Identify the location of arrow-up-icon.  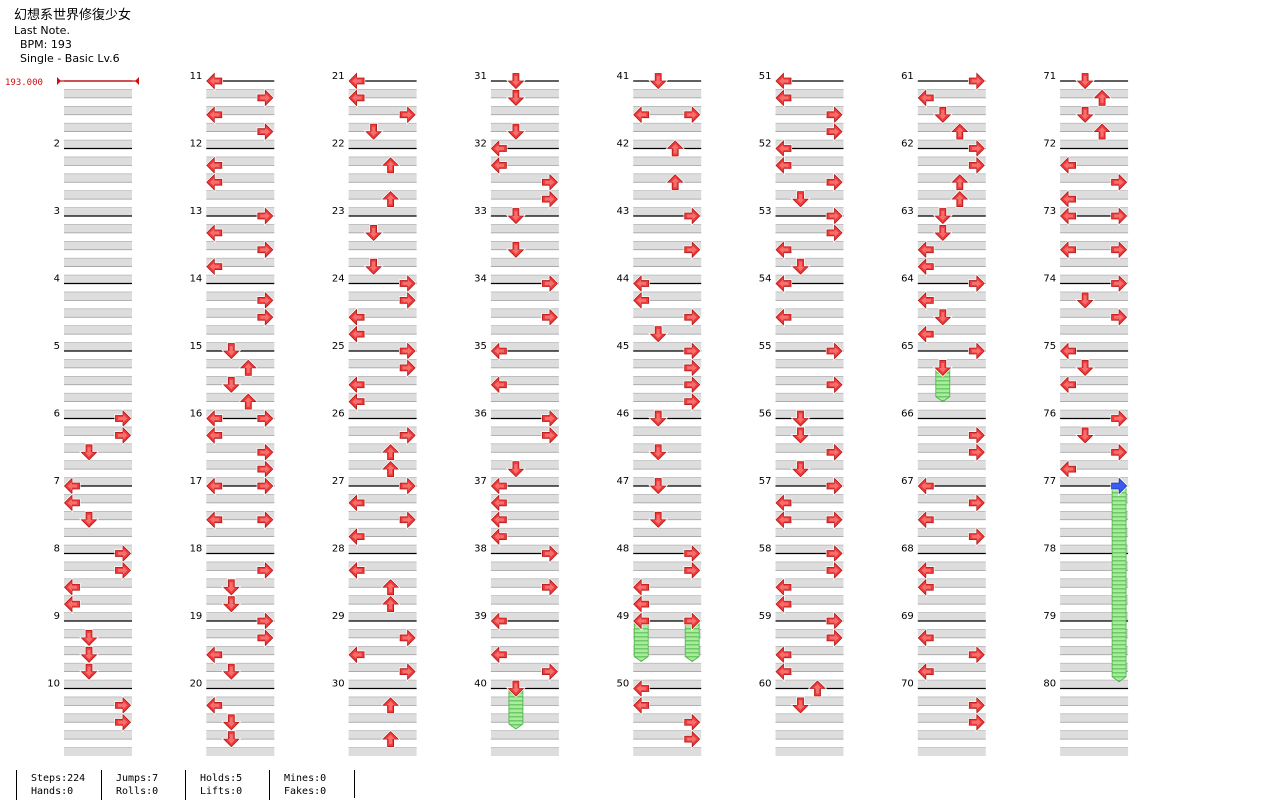
(248, 367).